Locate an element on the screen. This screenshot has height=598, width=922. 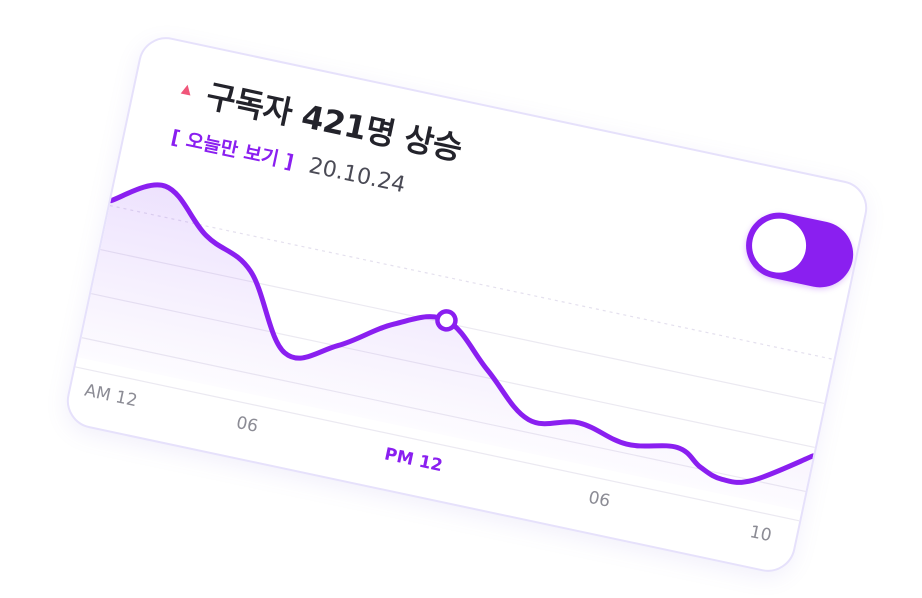
triangle-up-icon: ▲ is located at coordinates (187, 89).